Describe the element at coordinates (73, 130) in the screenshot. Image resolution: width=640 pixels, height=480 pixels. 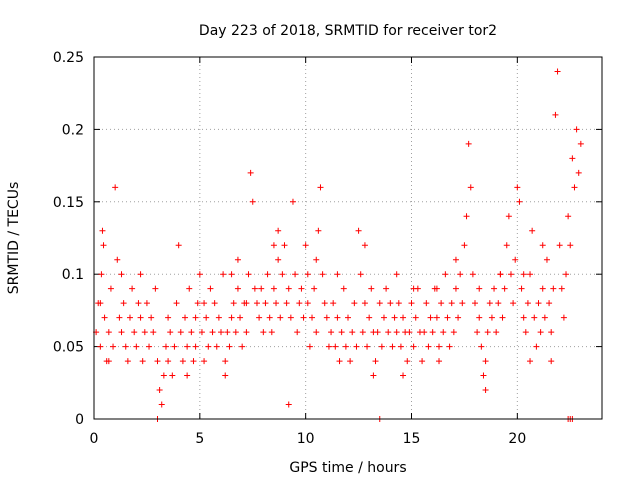
I see `y-tick-label: 0.2` at that location.